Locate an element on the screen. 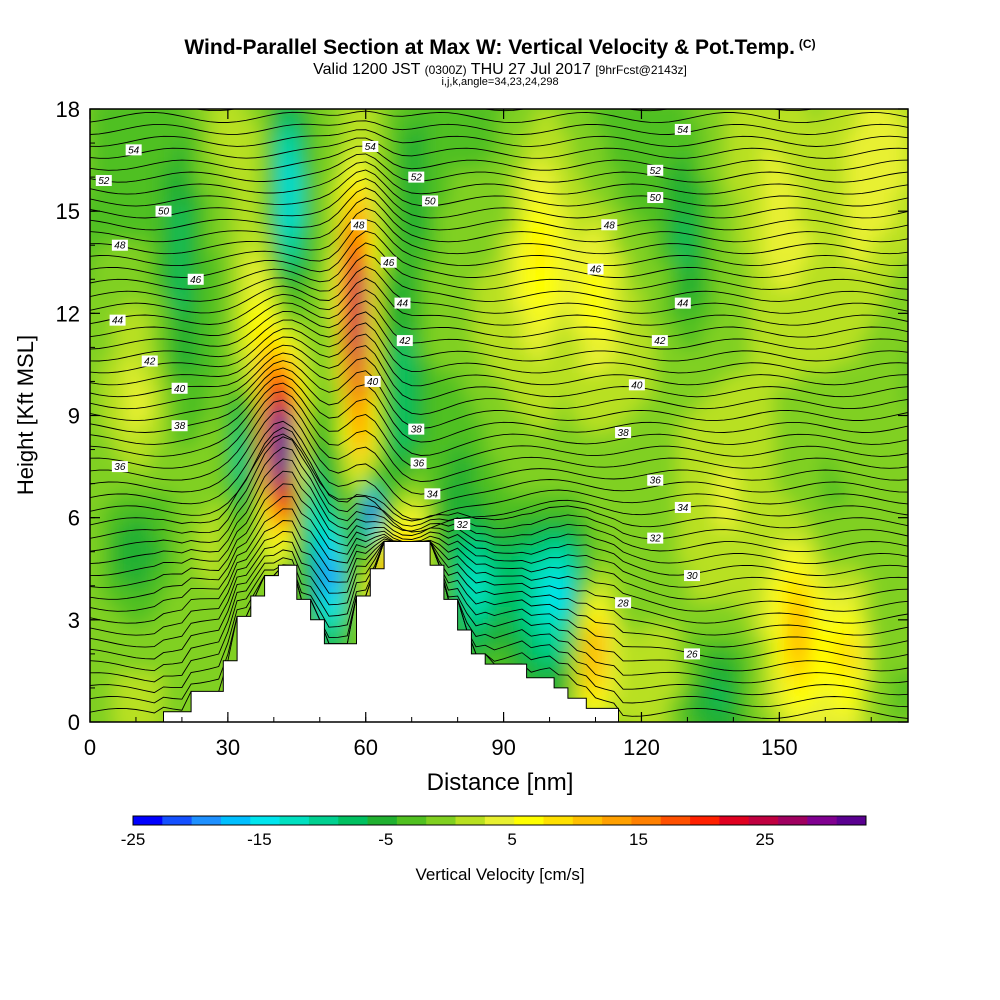  isentrope-label-bg is located at coordinates (659, 341).